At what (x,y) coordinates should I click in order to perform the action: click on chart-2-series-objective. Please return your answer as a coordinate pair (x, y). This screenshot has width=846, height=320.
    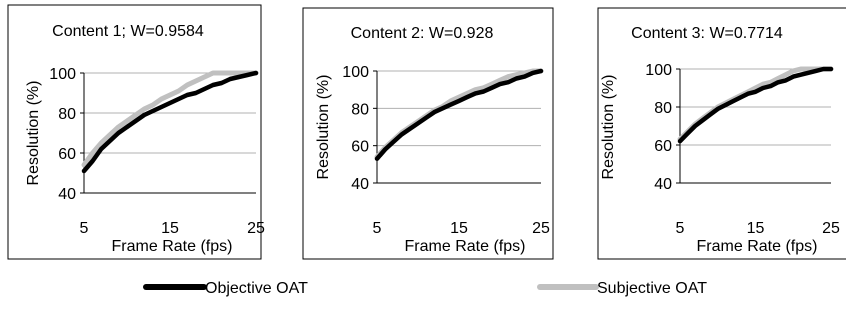
    Looking at the image, I should click on (459, 114).